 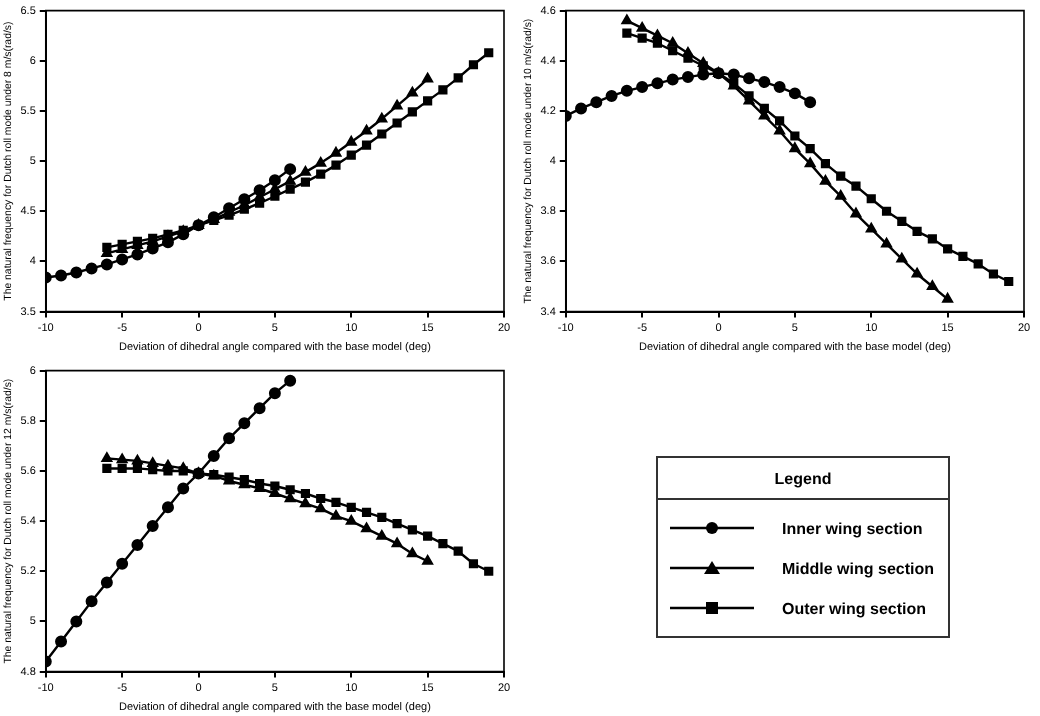 What do you see at coordinates (854, 608) in the screenshot?
I see `text: Outer wing section` at bounding box center [854, 608].